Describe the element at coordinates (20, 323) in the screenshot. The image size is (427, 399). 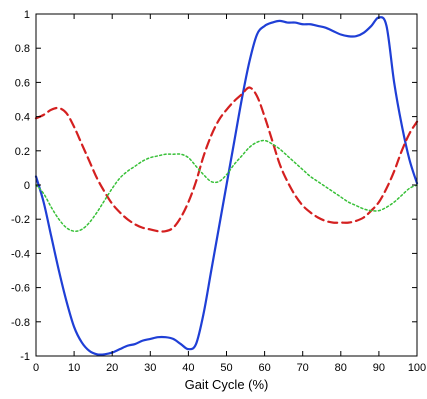
I see `y-tick-label-9: -0.8` at that location.